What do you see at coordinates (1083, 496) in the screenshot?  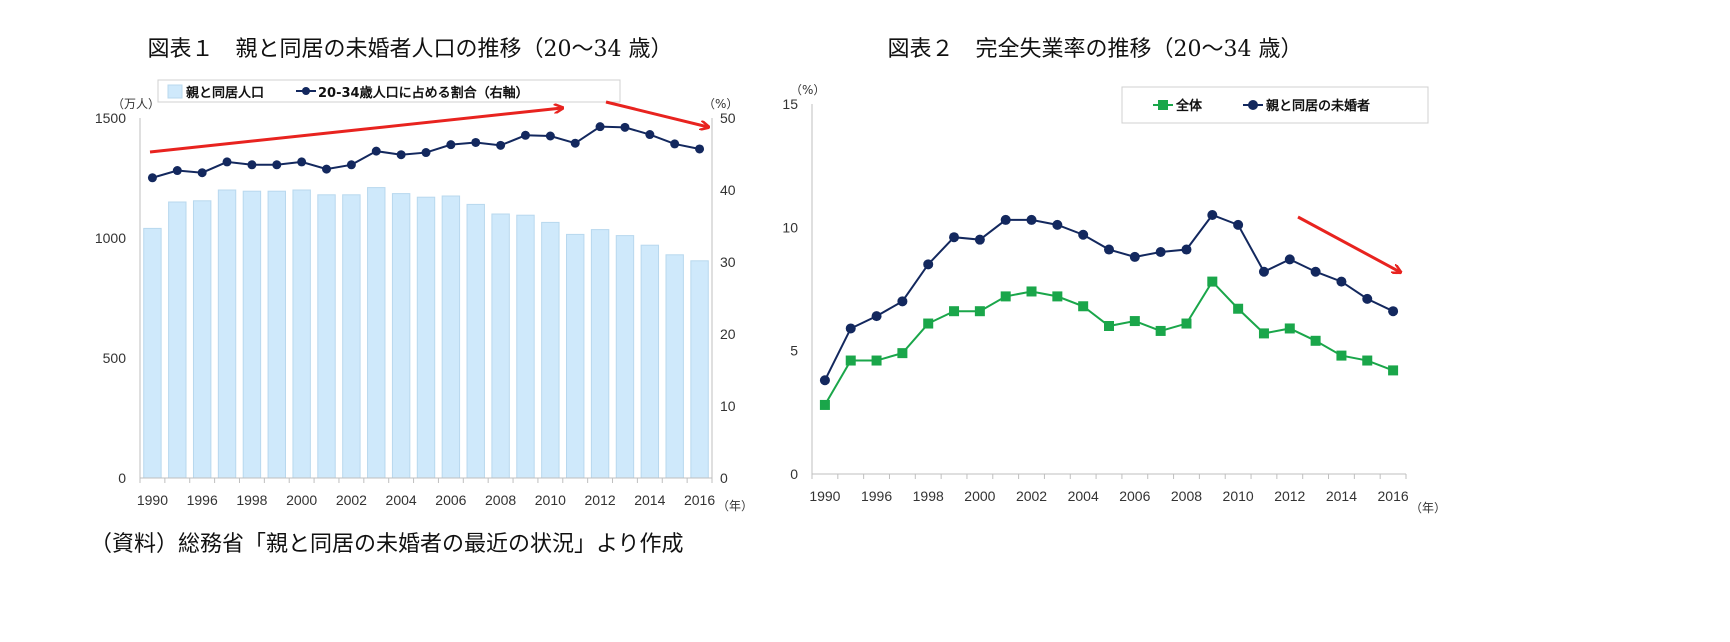 I see `x-tick-label: 2004` at bounding box center [1083, 496].